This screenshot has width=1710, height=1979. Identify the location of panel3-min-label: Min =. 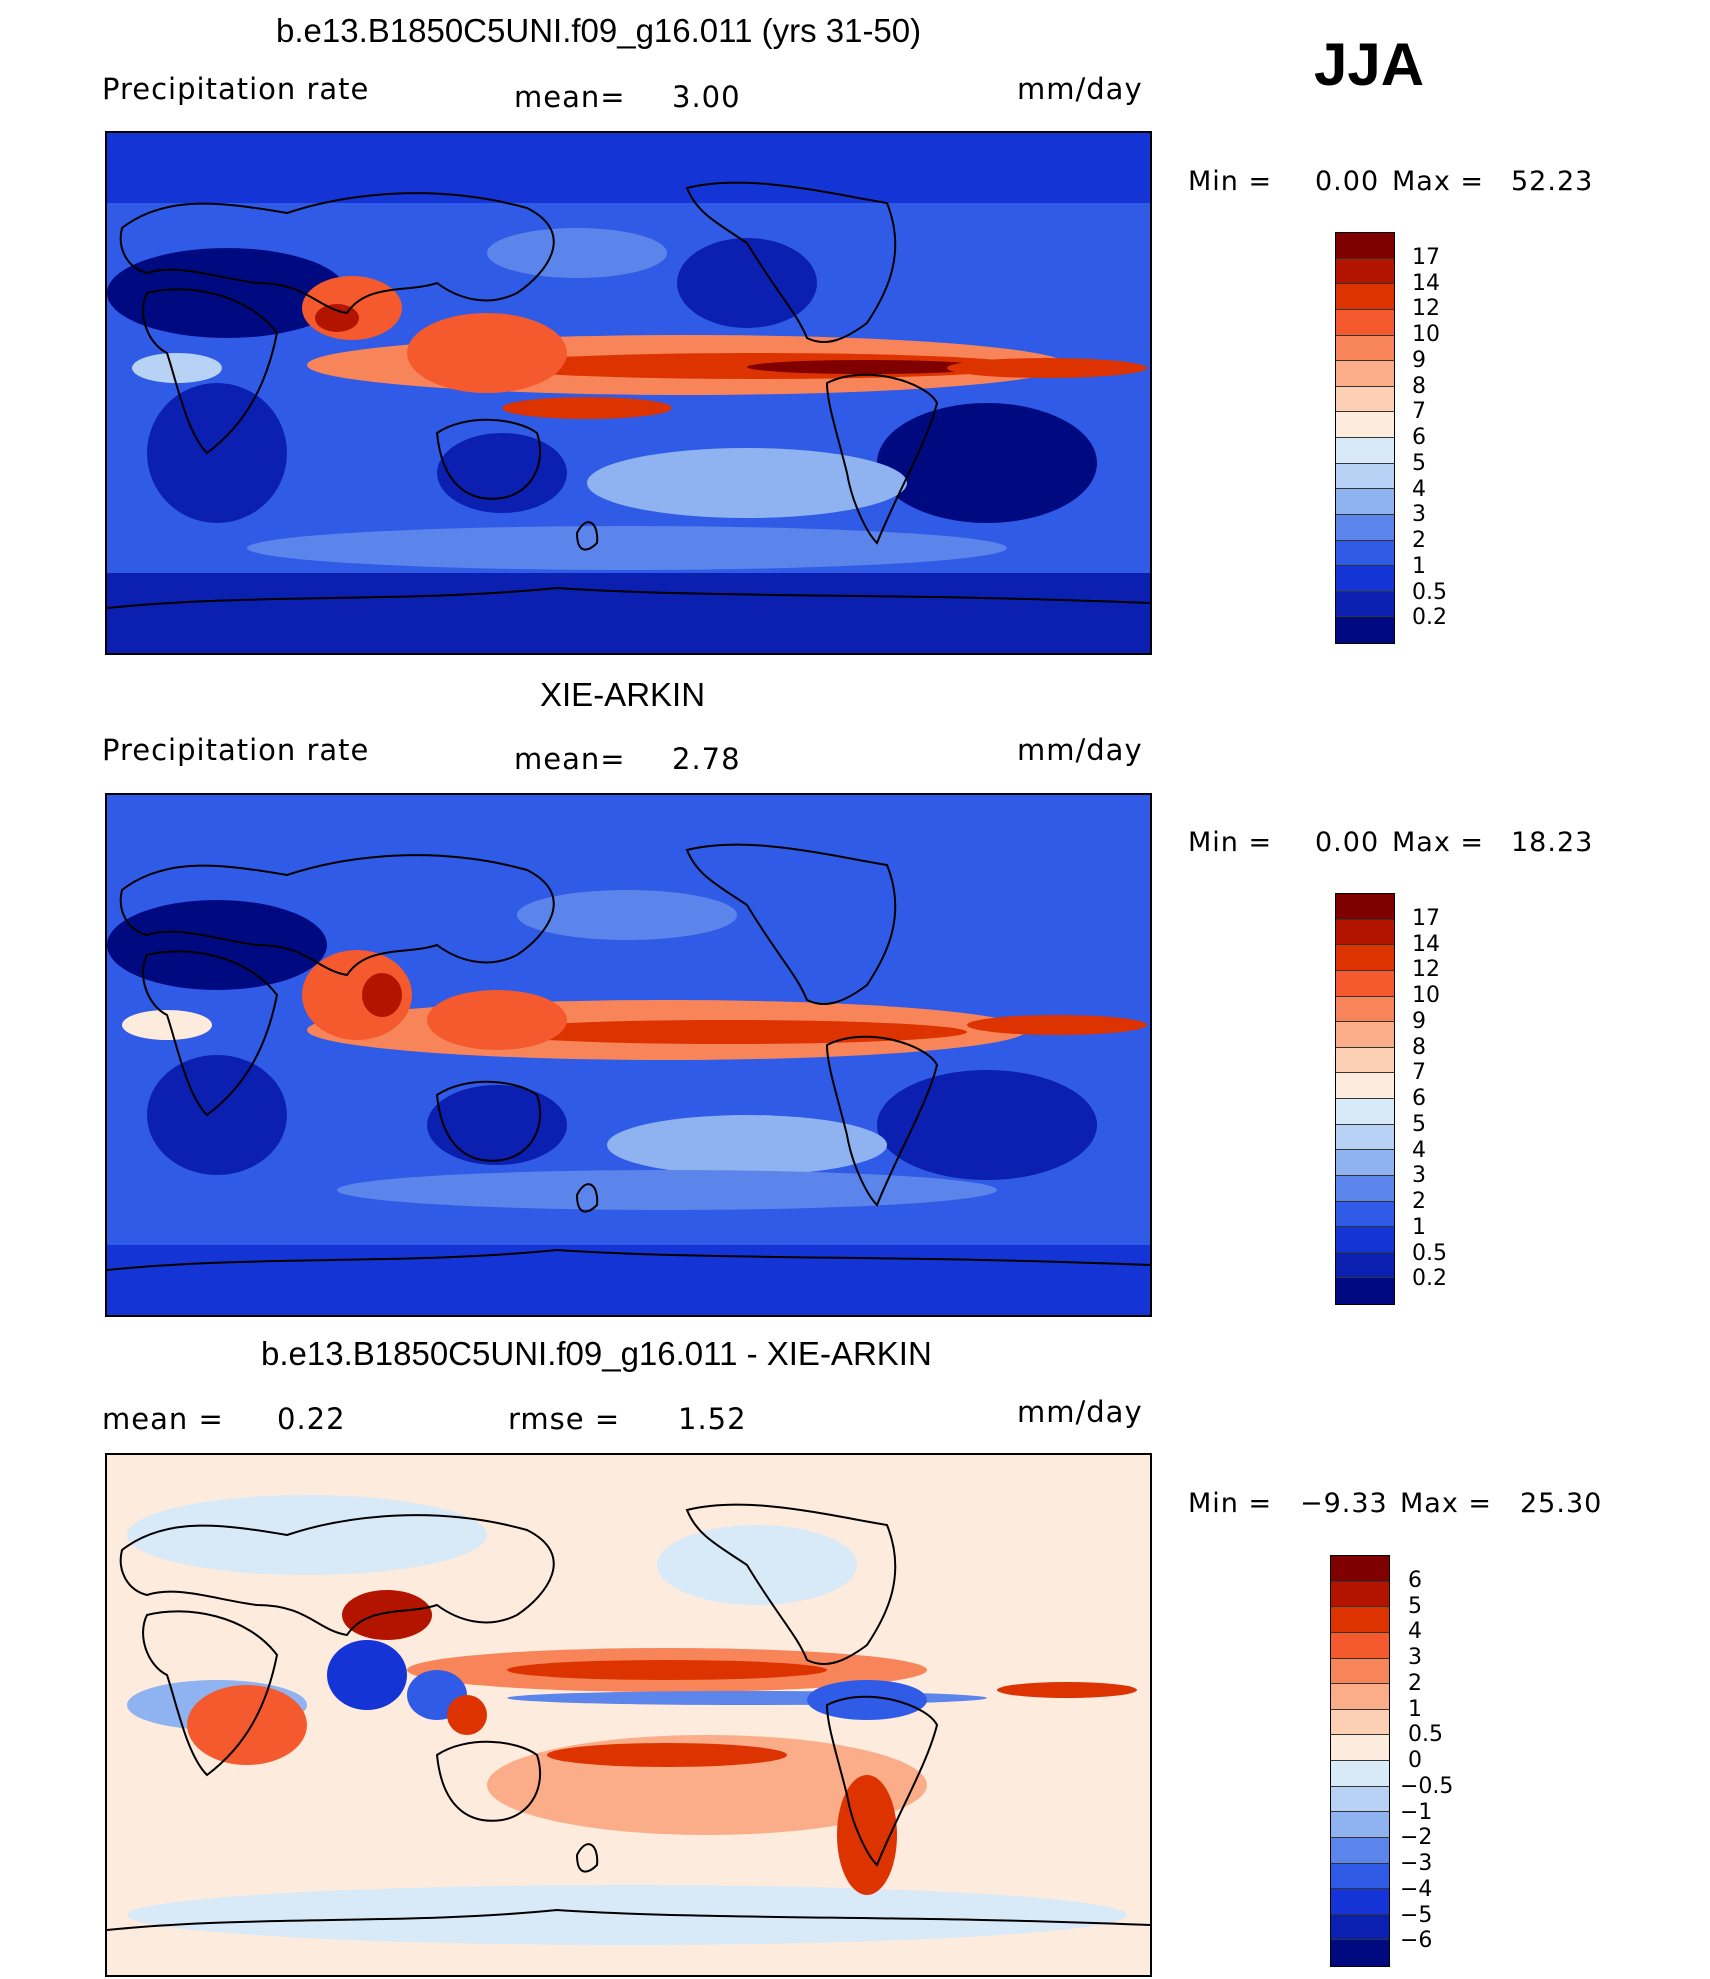
(1230, 1503).